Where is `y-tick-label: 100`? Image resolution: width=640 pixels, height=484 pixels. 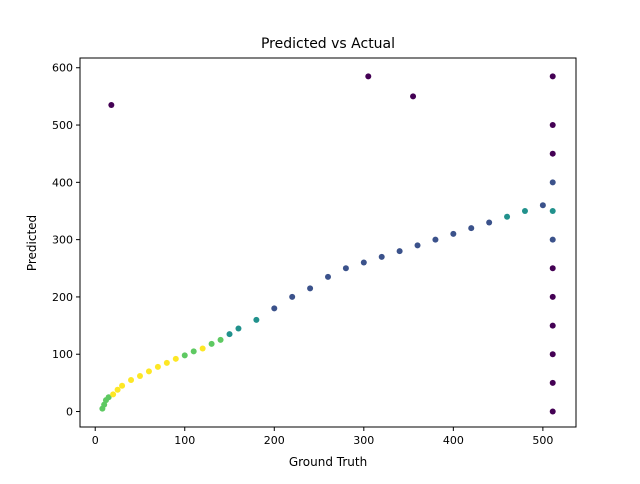
y-tick-label: 100 is located at coordinates (62, 354).